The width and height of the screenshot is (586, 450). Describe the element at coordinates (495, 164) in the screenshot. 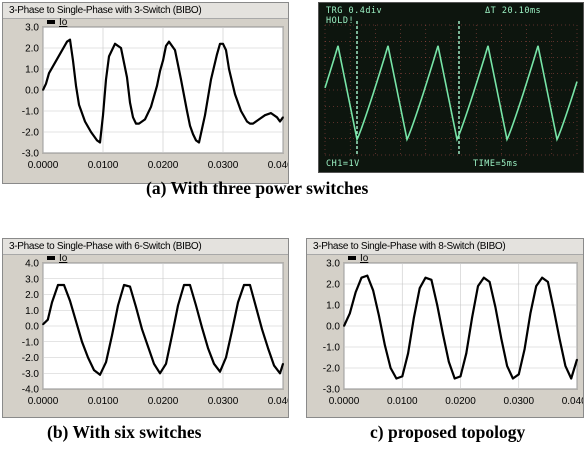

I see `osc-time-label: TIME=5ms` at that location.